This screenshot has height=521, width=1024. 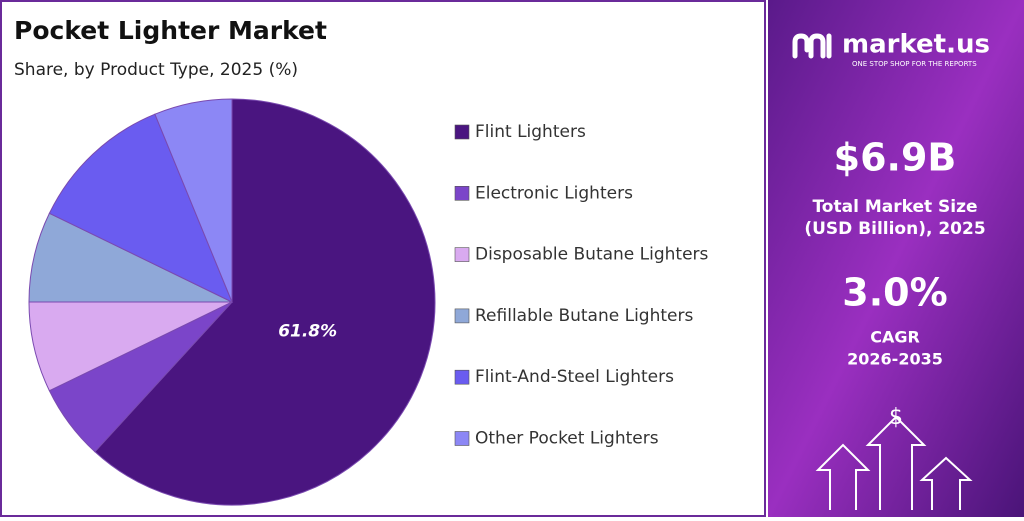 What do you see at coordinates (812, 46) in the screenshot?
I see `logo-icon` at bounding box center [812, 46].